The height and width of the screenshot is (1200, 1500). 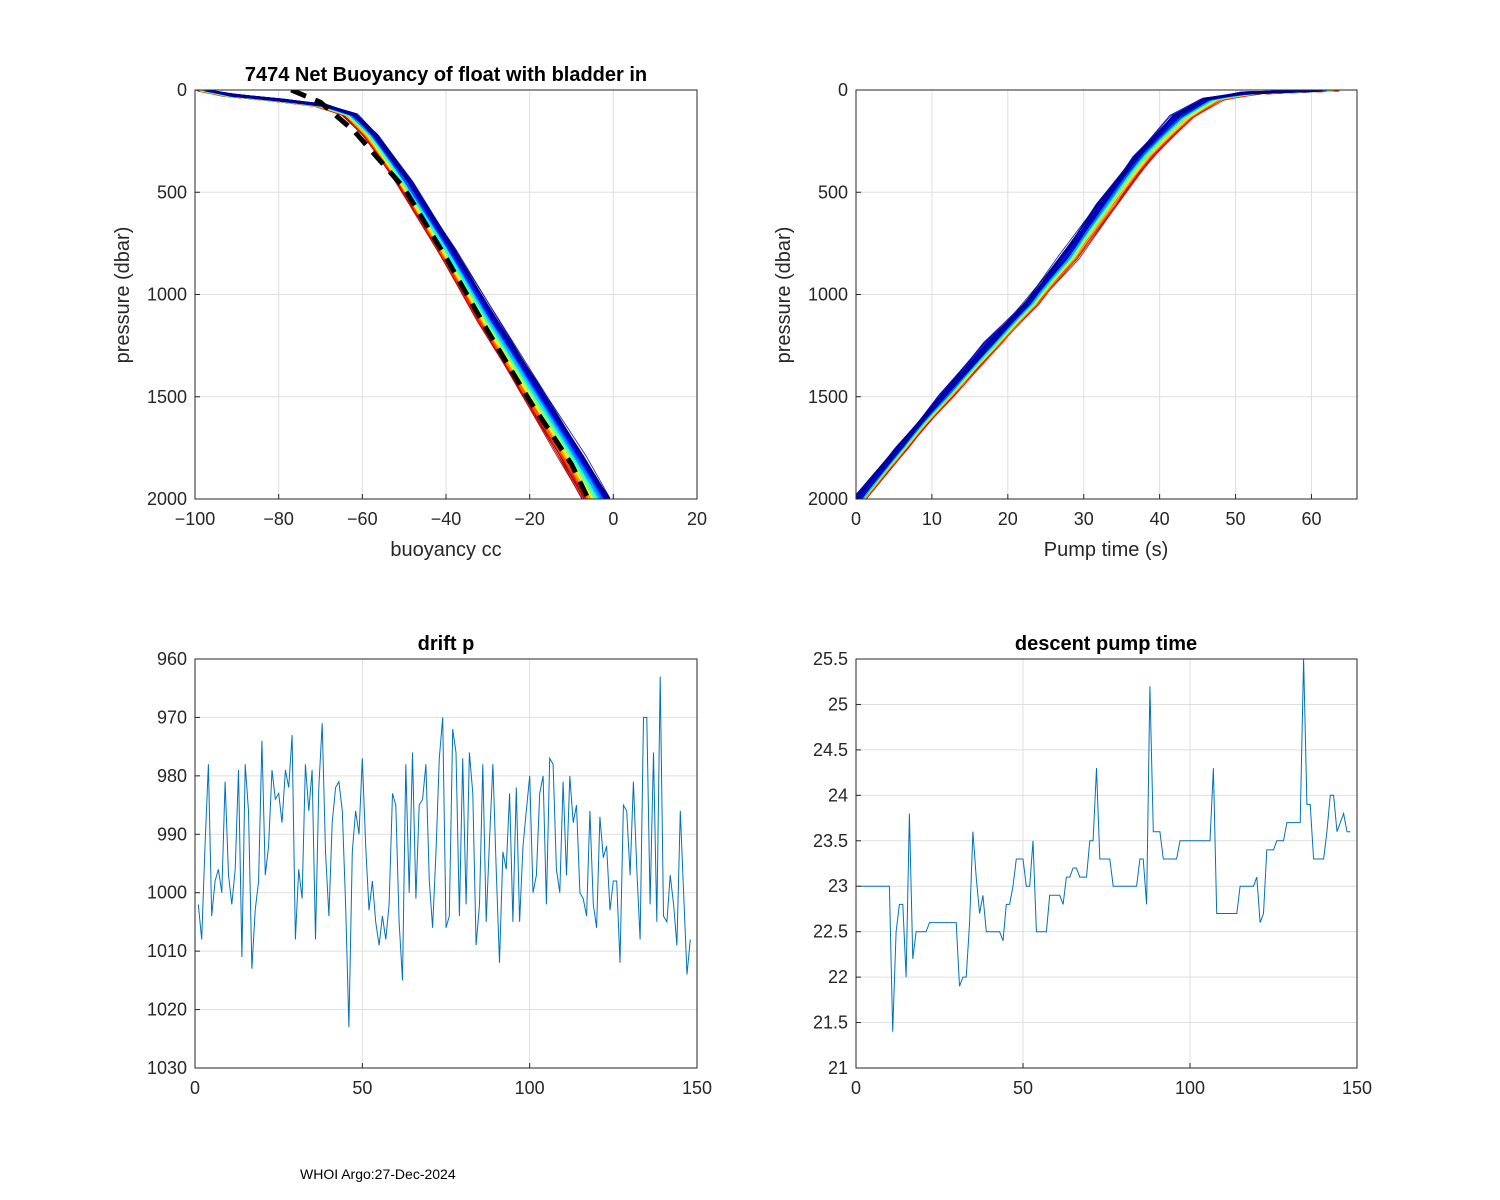 I want to click on descent-axes-box, so click(x=1106, y=863).